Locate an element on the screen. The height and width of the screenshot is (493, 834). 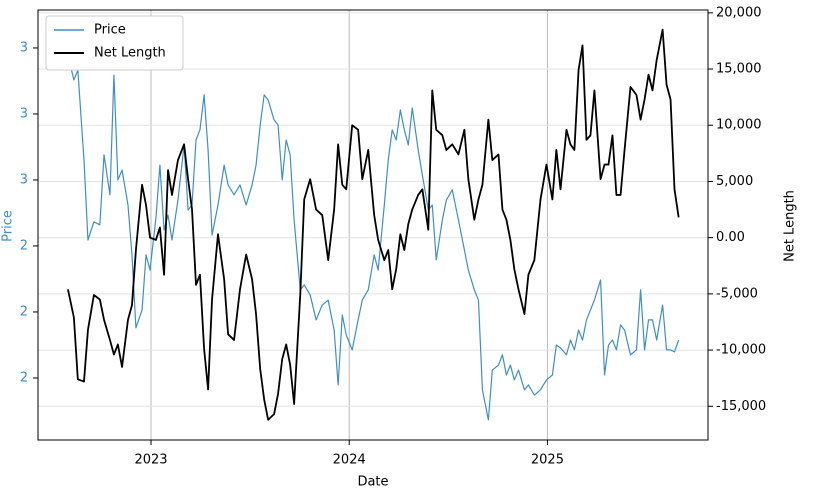
y2-axis-label: Net Length is located at coordinates (790, 226).